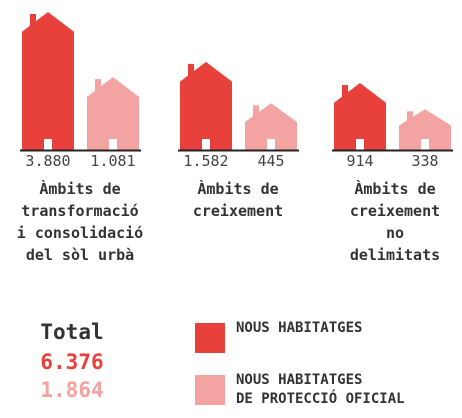 This screenshot has height=418, width=462. Describe the element at coordinates (72, 390) in the screenshot. I see `total-value: 1.864` at that location.